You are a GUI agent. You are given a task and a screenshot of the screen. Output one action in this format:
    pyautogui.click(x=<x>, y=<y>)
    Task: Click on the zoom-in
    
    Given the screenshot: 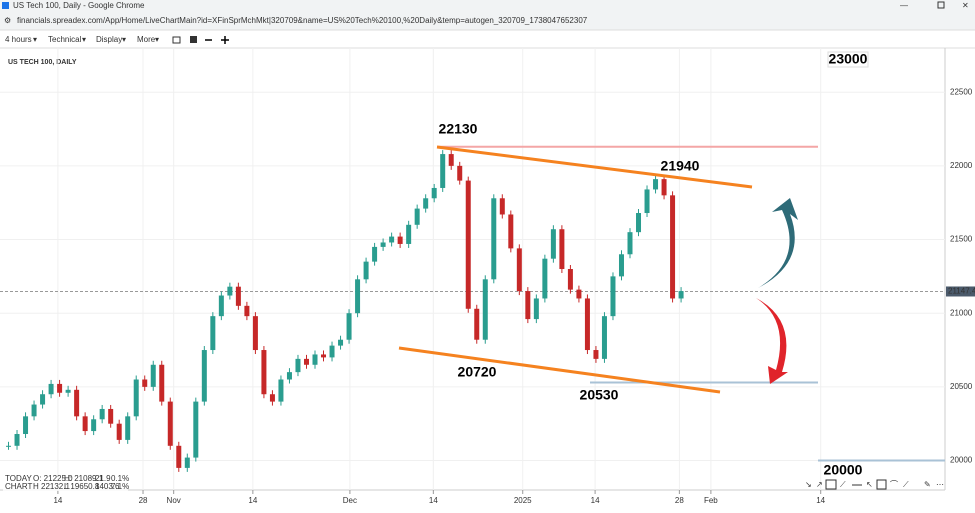 What is the action you would take?
    pyautogui.click(x=225, y=40)
    